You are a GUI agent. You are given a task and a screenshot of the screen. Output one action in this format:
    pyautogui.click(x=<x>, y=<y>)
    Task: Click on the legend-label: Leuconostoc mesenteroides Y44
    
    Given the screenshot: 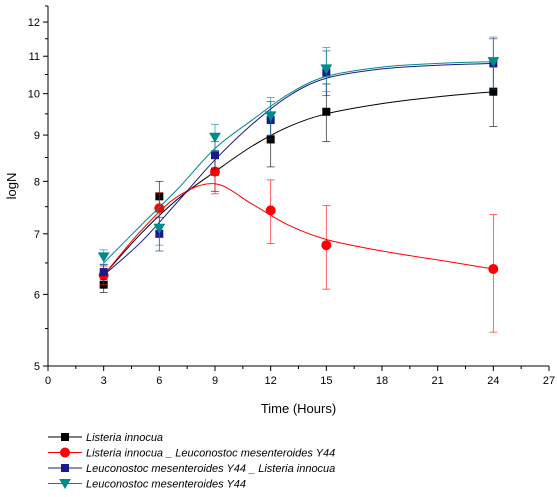 What is the action you would take?
    pyautogui.click(x=166, y=485)
    